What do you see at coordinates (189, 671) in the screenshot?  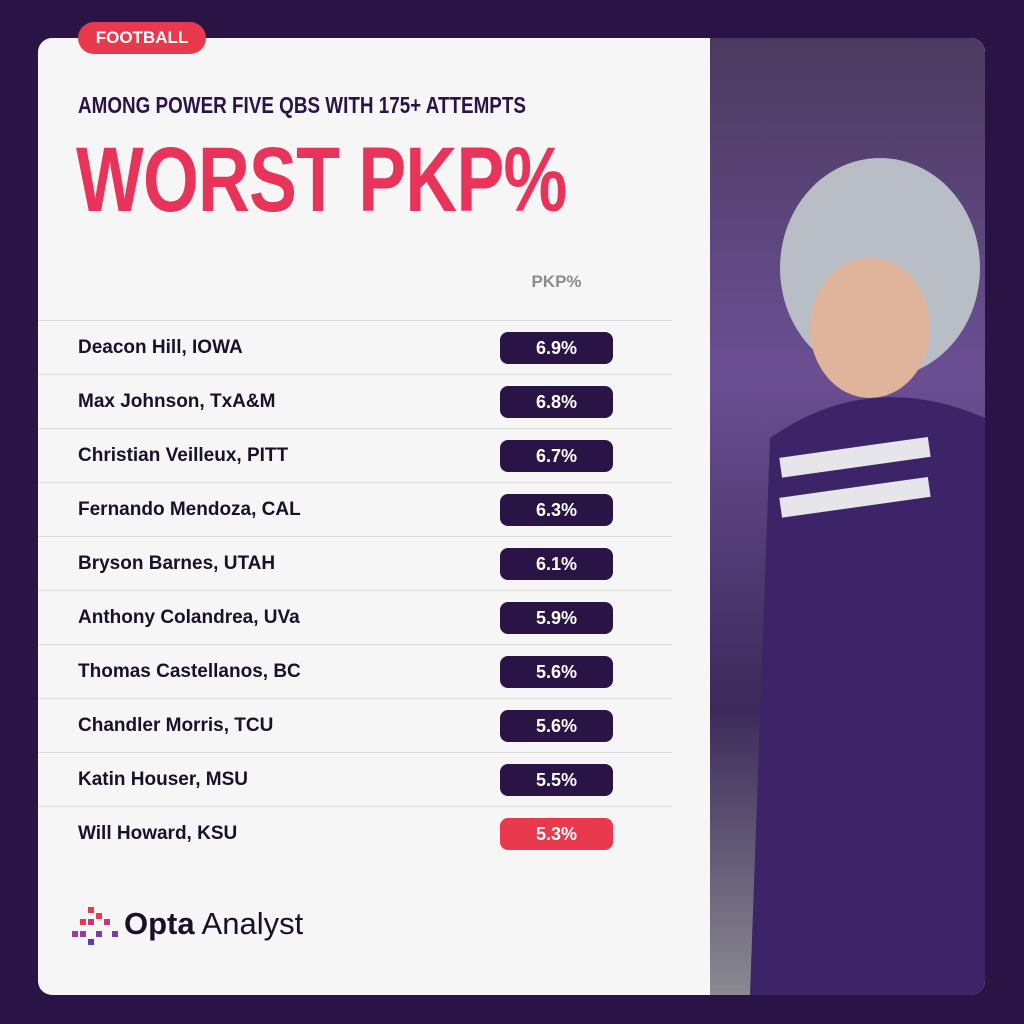 I see `player-name: Thomas Castellanos, BC` at bounding box center [189, 671].